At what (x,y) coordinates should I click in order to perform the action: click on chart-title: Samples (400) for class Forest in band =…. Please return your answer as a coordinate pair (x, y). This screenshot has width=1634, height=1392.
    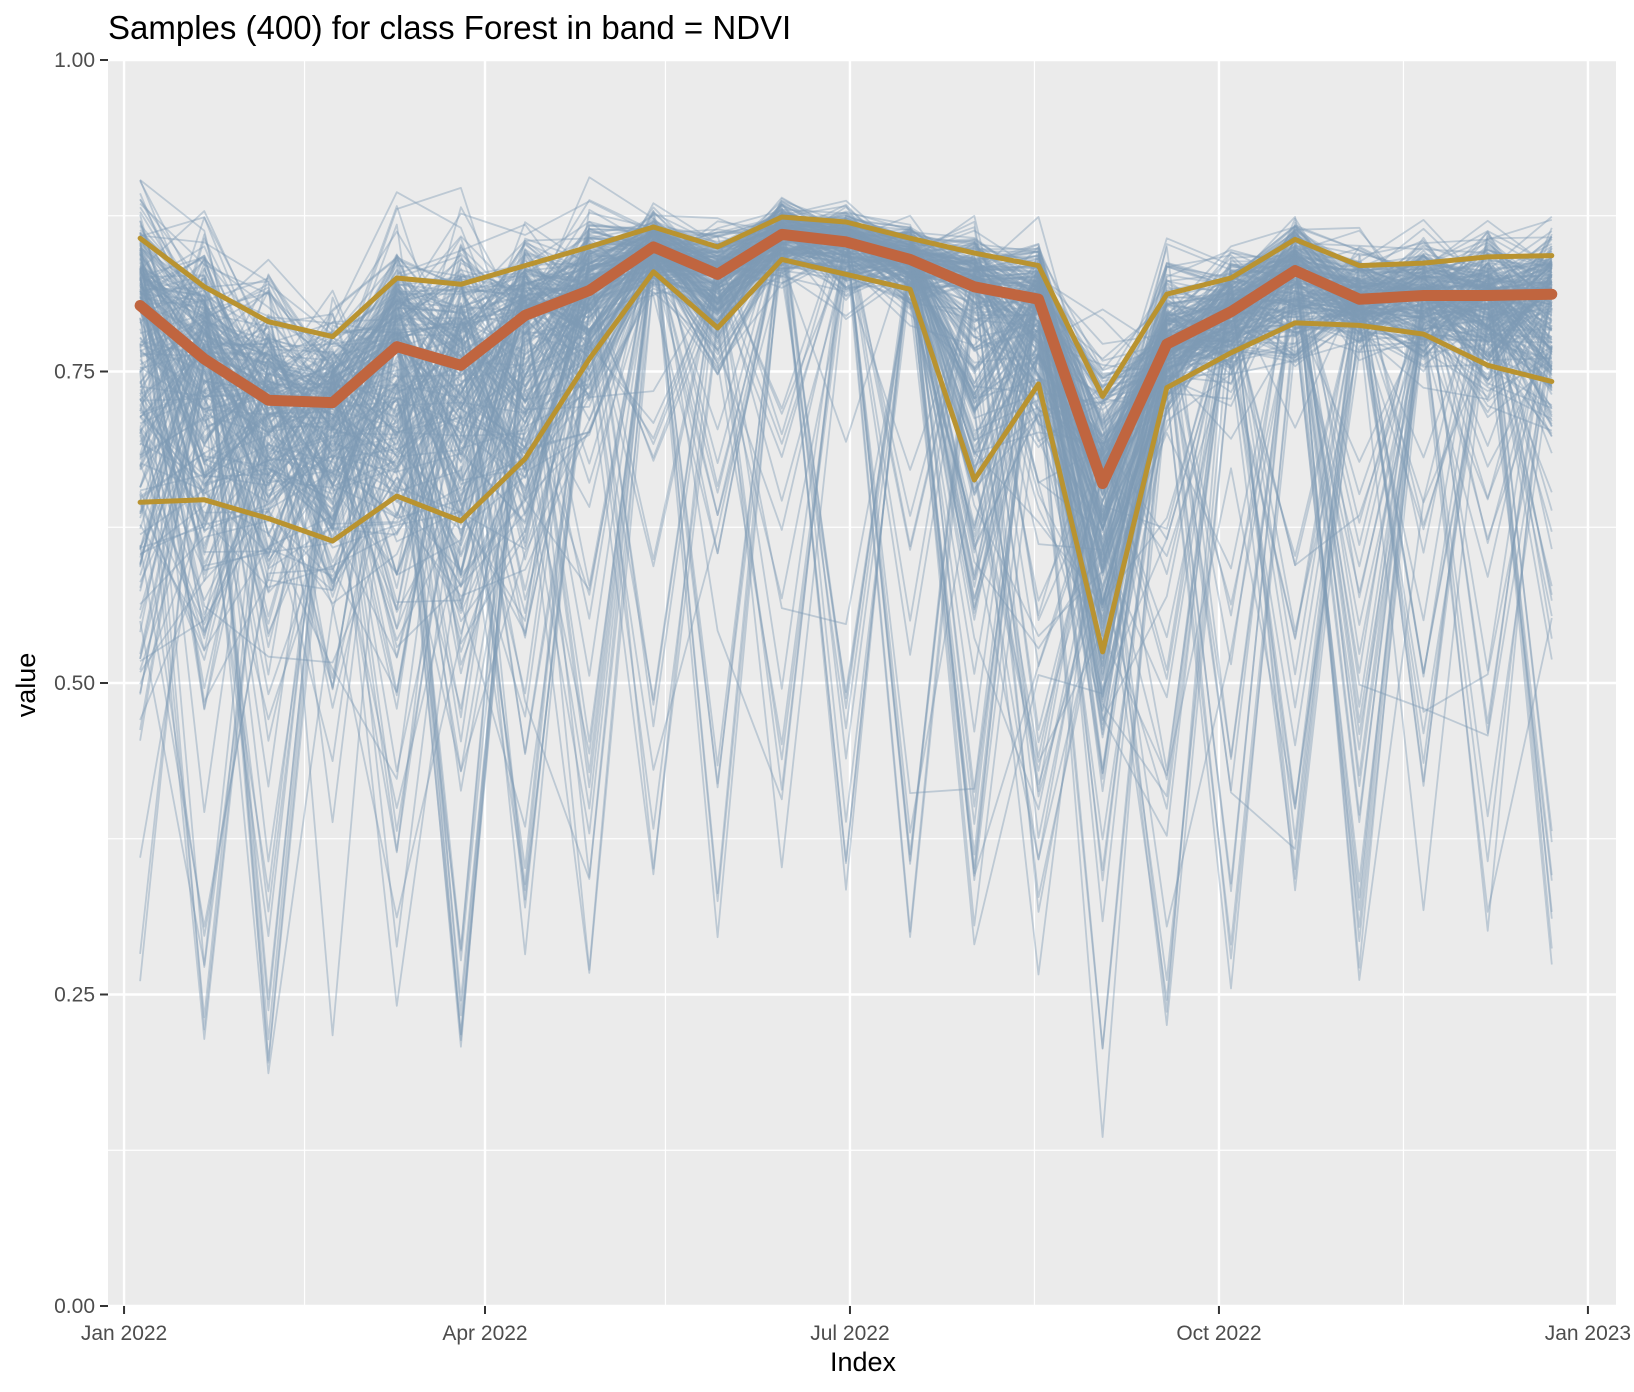
    Looking at the image, I should click on (449, 27).